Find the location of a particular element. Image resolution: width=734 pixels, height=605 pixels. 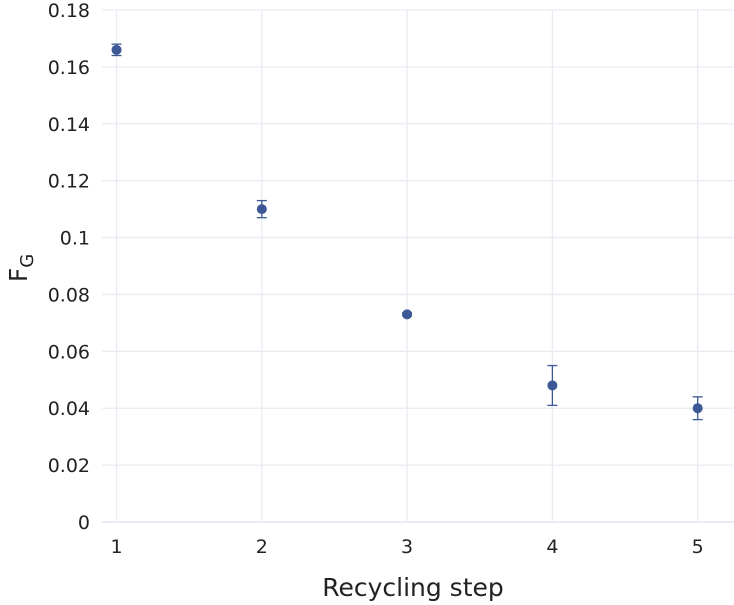

x-tick-label: 5 is located at coordinates (698, 547).